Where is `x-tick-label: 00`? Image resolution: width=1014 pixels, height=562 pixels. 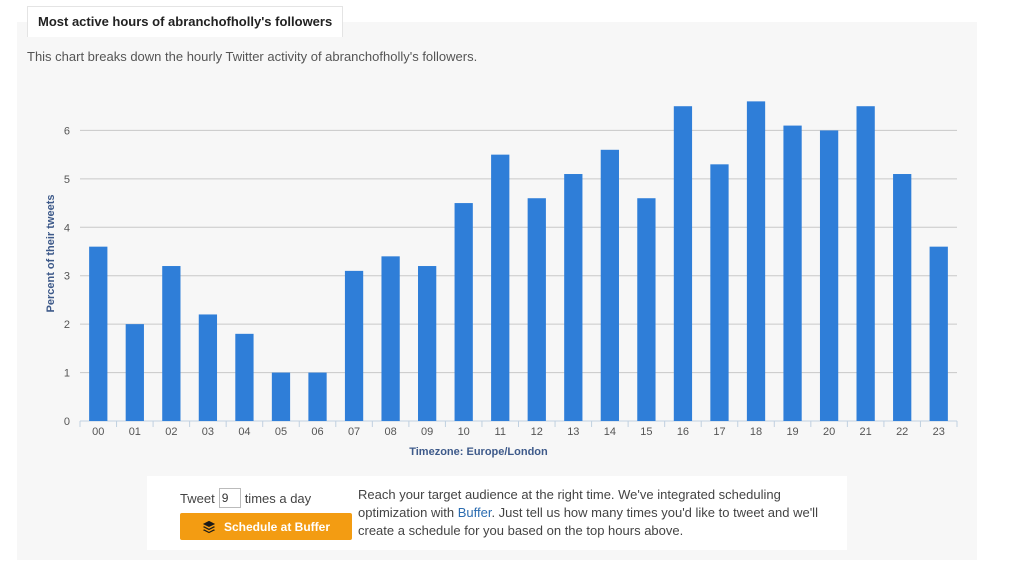
x-tick-label: 00 is located at coordinates (98, 432).